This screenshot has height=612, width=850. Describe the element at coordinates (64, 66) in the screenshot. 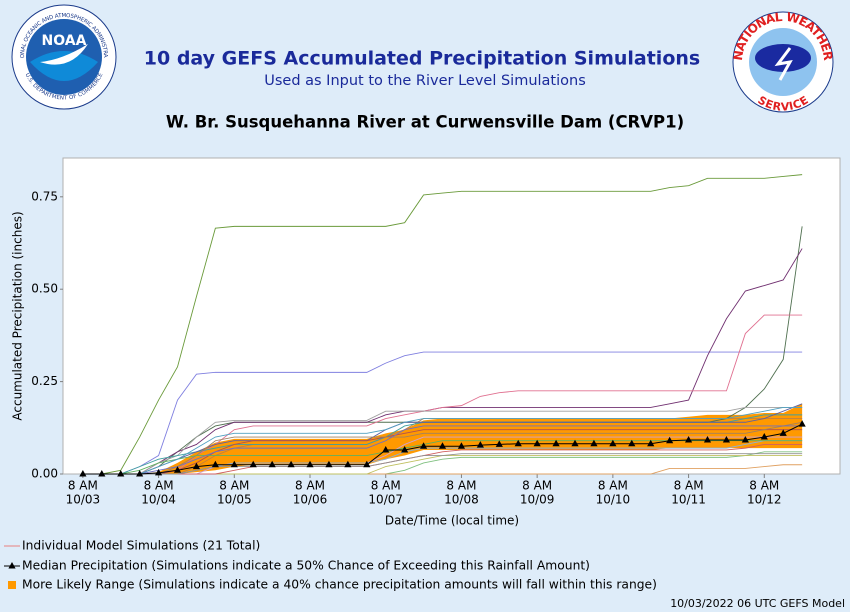

I see `noaa-wave` at that location.